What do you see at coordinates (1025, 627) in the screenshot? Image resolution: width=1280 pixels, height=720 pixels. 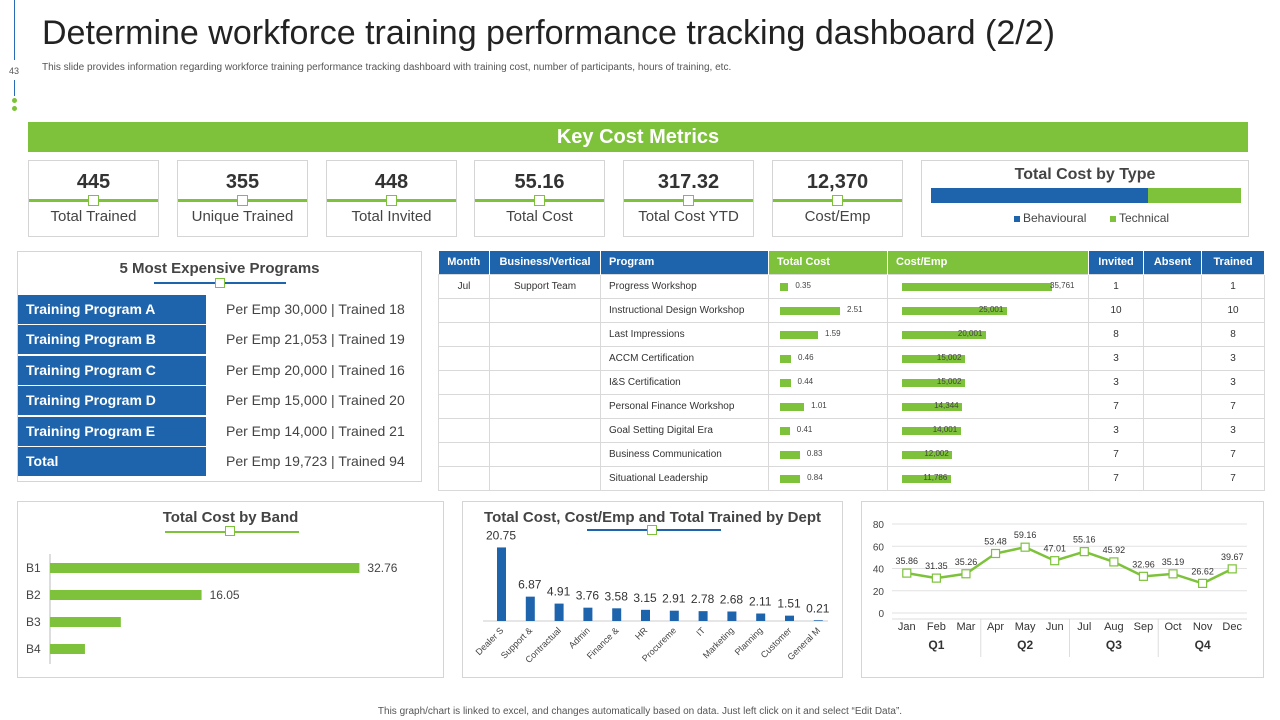 I see `line-month-label: May` at bounding box center [1025, 627].